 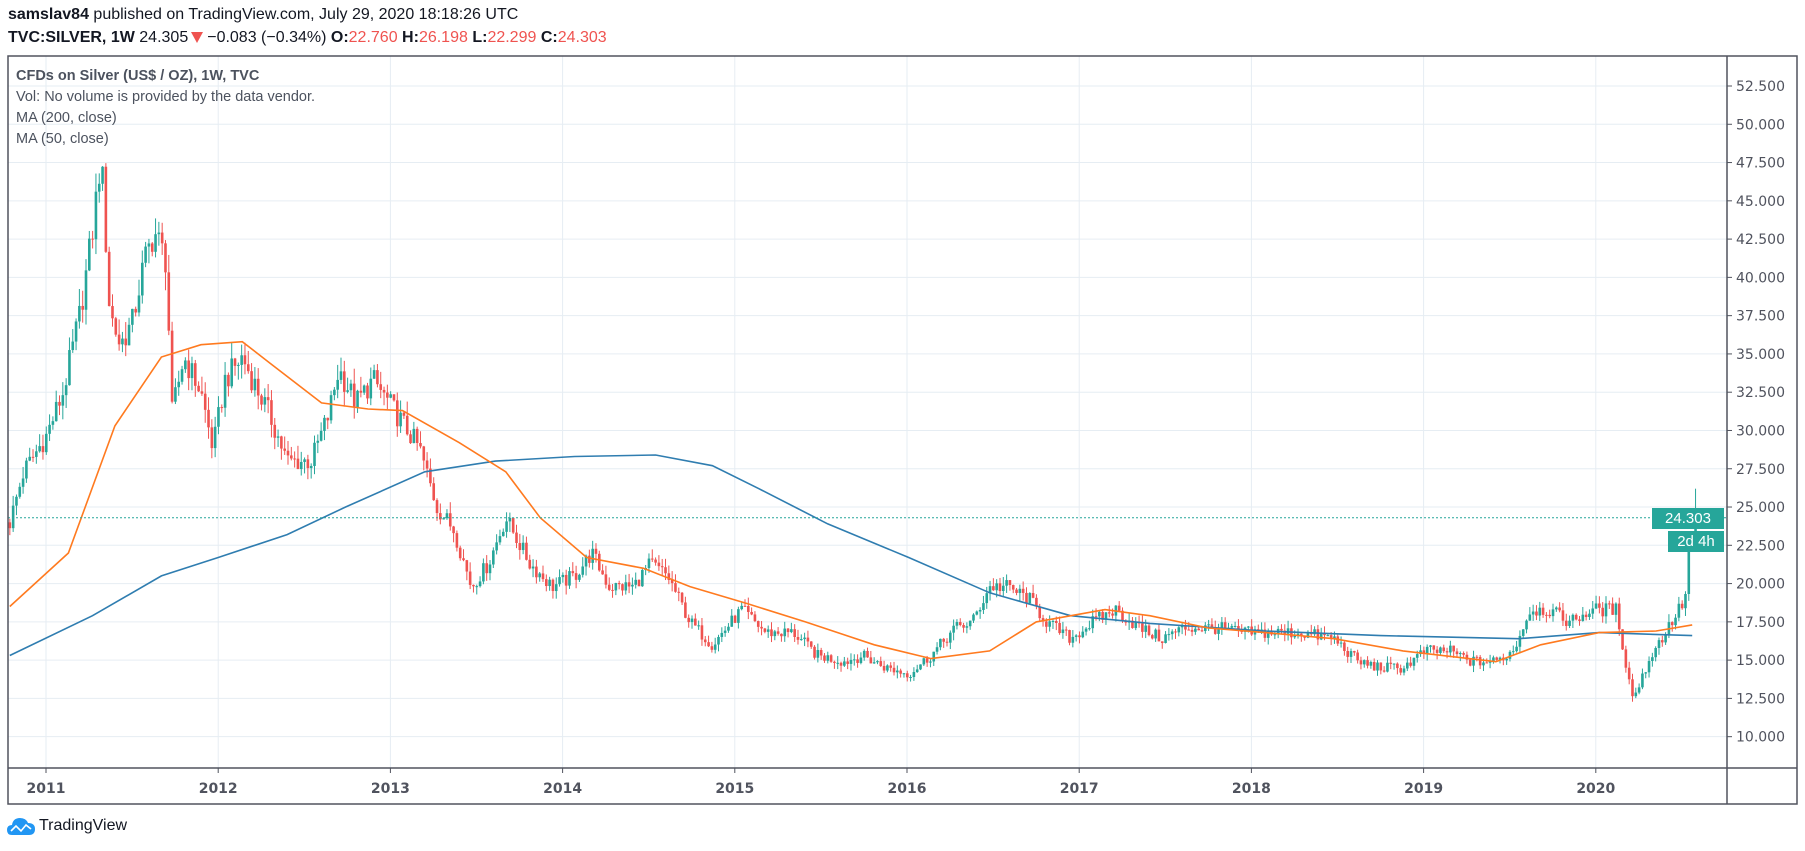 I want to click on price-change: −0.083 (−0.34%), so click(x=267, y=37).